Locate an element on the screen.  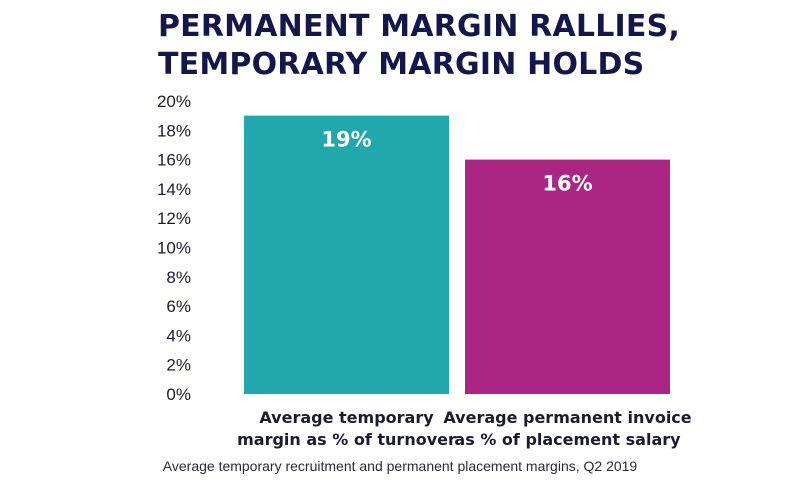
y-tick-label: 16% is located at coordinates (174, 160).